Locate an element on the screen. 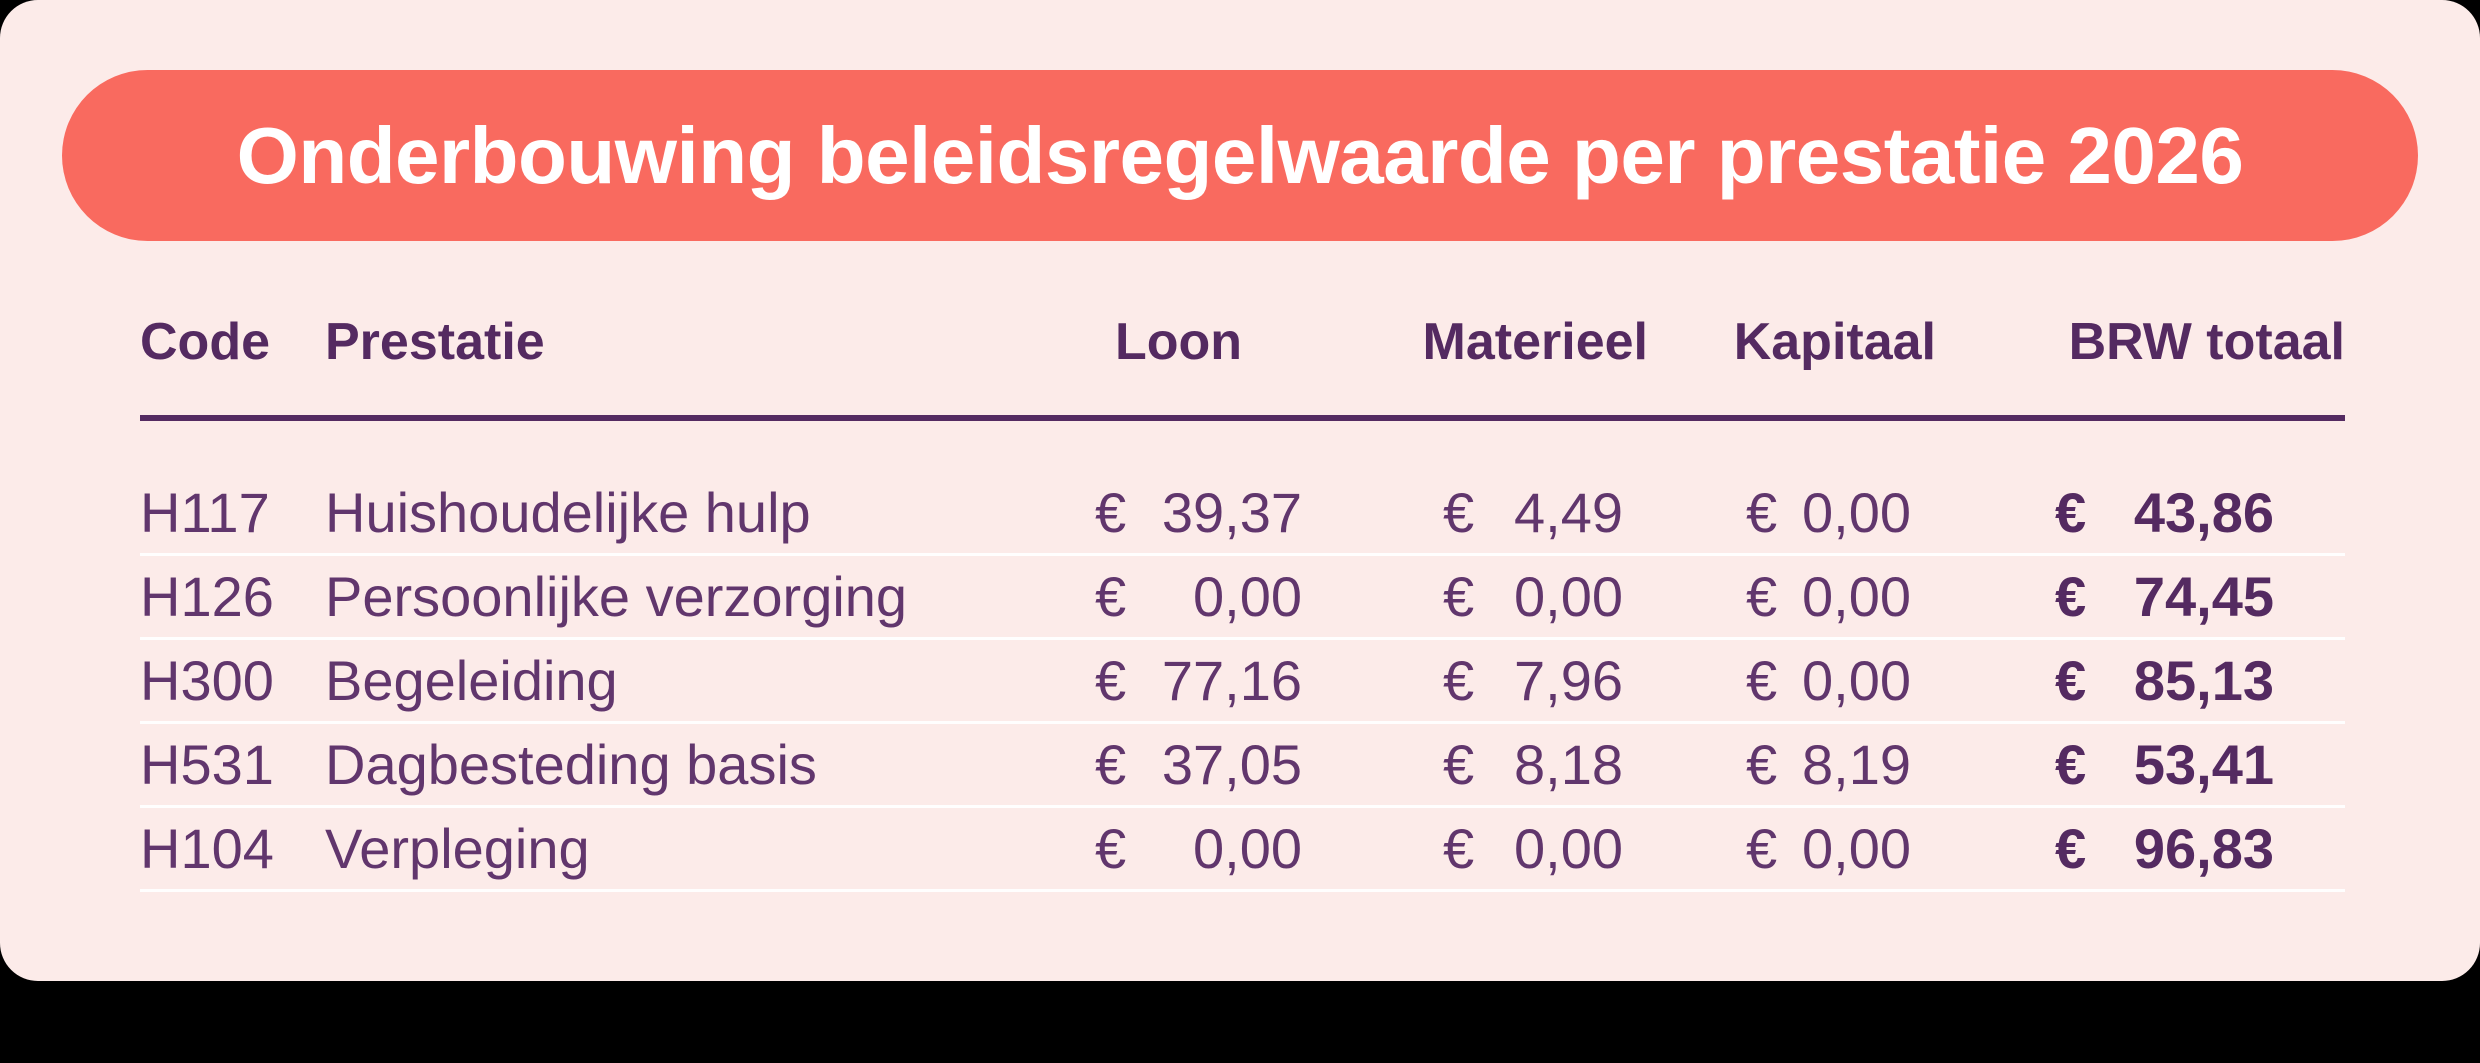  kapitaal-cell: €8,19 is located at coordinates (1767, 764).